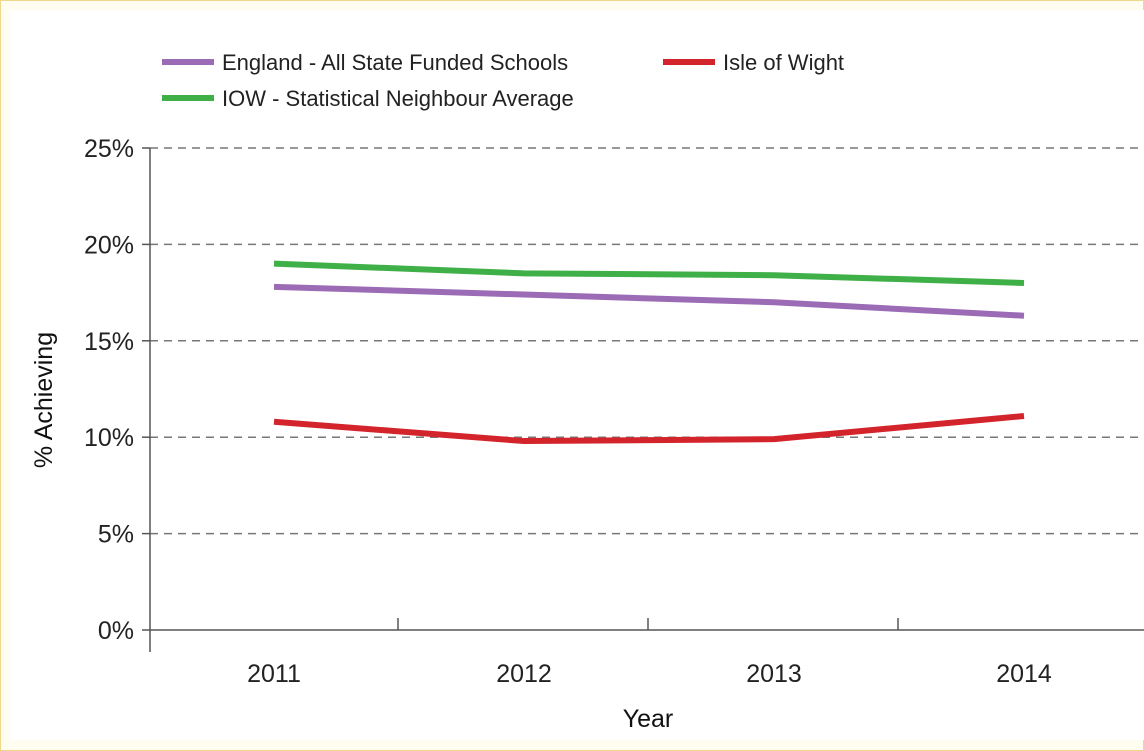 This screenshot has width=1144, height=751. I want to click on y-tick-label: 15%, so click(109, 342).